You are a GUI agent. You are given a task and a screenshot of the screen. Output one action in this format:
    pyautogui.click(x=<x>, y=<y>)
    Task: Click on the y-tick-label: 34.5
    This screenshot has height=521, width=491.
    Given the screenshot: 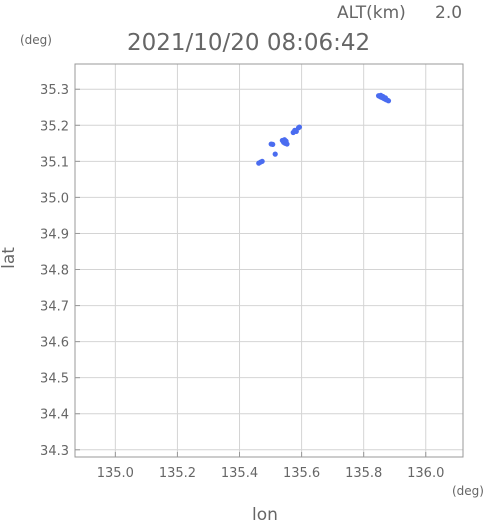 What is the action you would take?
    pyautogui.click(x=54, y=379)
    